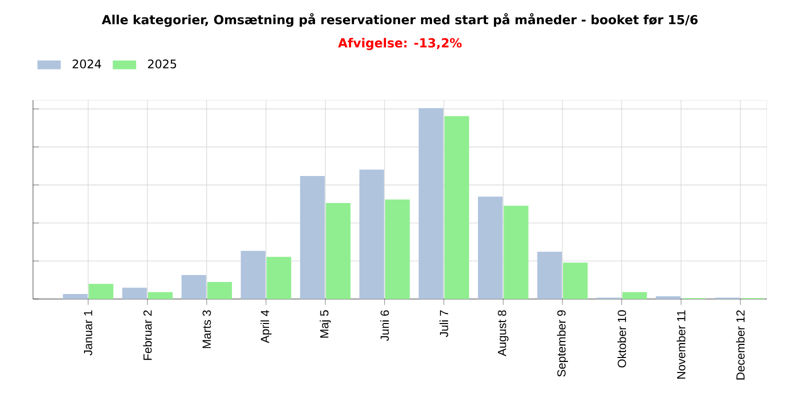 Image resolution: width=800 pixels, height=400 pixels. What do you see at coordinates (400, 44) in the screenshot?
I see `chart-subtitle: Afvigelse: -13,2%` at bounding box center [400, 44].